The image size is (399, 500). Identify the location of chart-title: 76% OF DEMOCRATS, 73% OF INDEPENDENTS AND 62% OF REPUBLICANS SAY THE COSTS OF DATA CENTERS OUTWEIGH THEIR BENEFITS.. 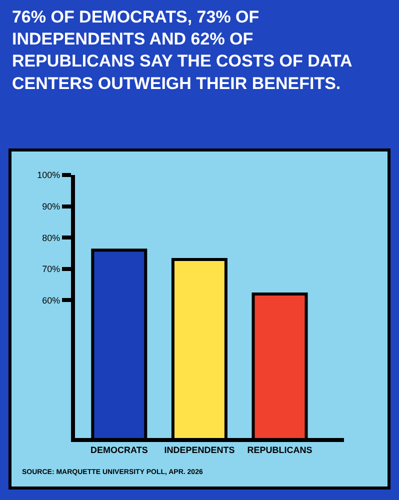
(182, 50).